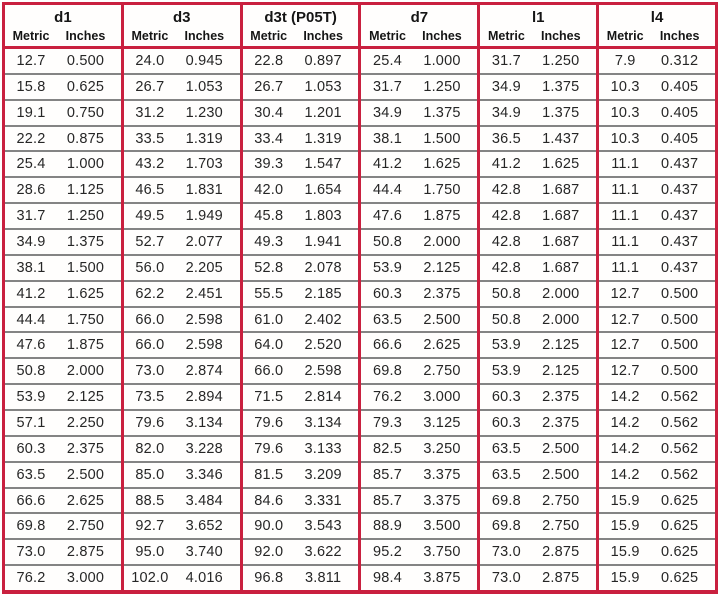 Image resolution: width=719 pixels, height=598 pixels. I want to click on inches-value-cell: 2.500, so click(561, 448).